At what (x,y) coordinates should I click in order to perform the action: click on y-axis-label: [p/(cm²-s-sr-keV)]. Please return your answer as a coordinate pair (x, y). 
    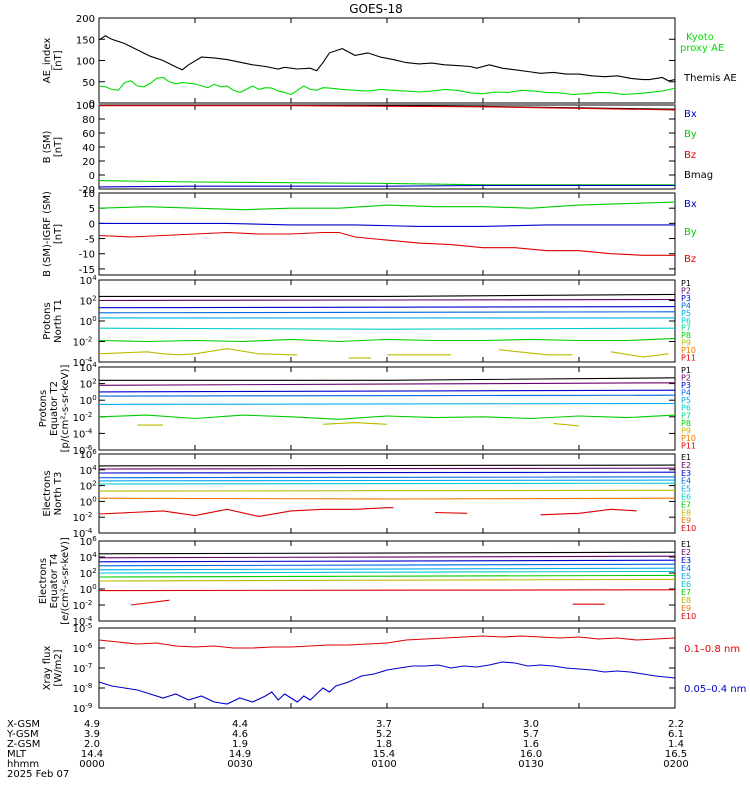
    Looking at the image, I should click on (65, 409).